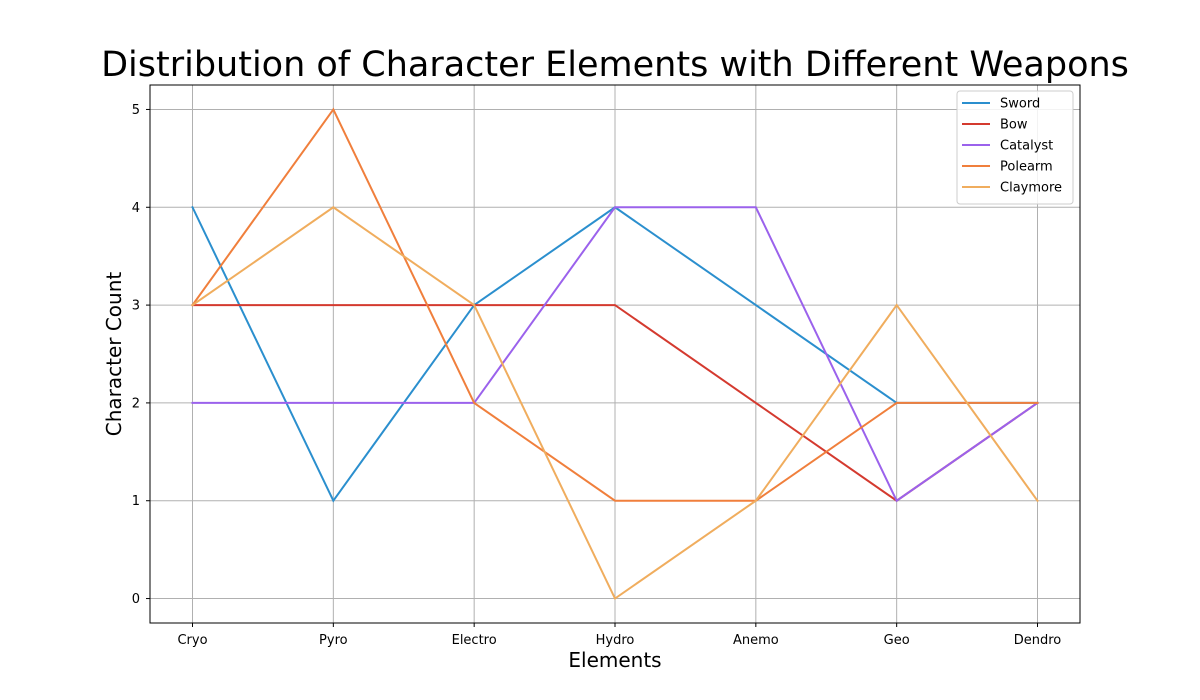 This screenshot has height=700, width=1200. I want to click on x-tick-label: Geo, so click(897, 640).